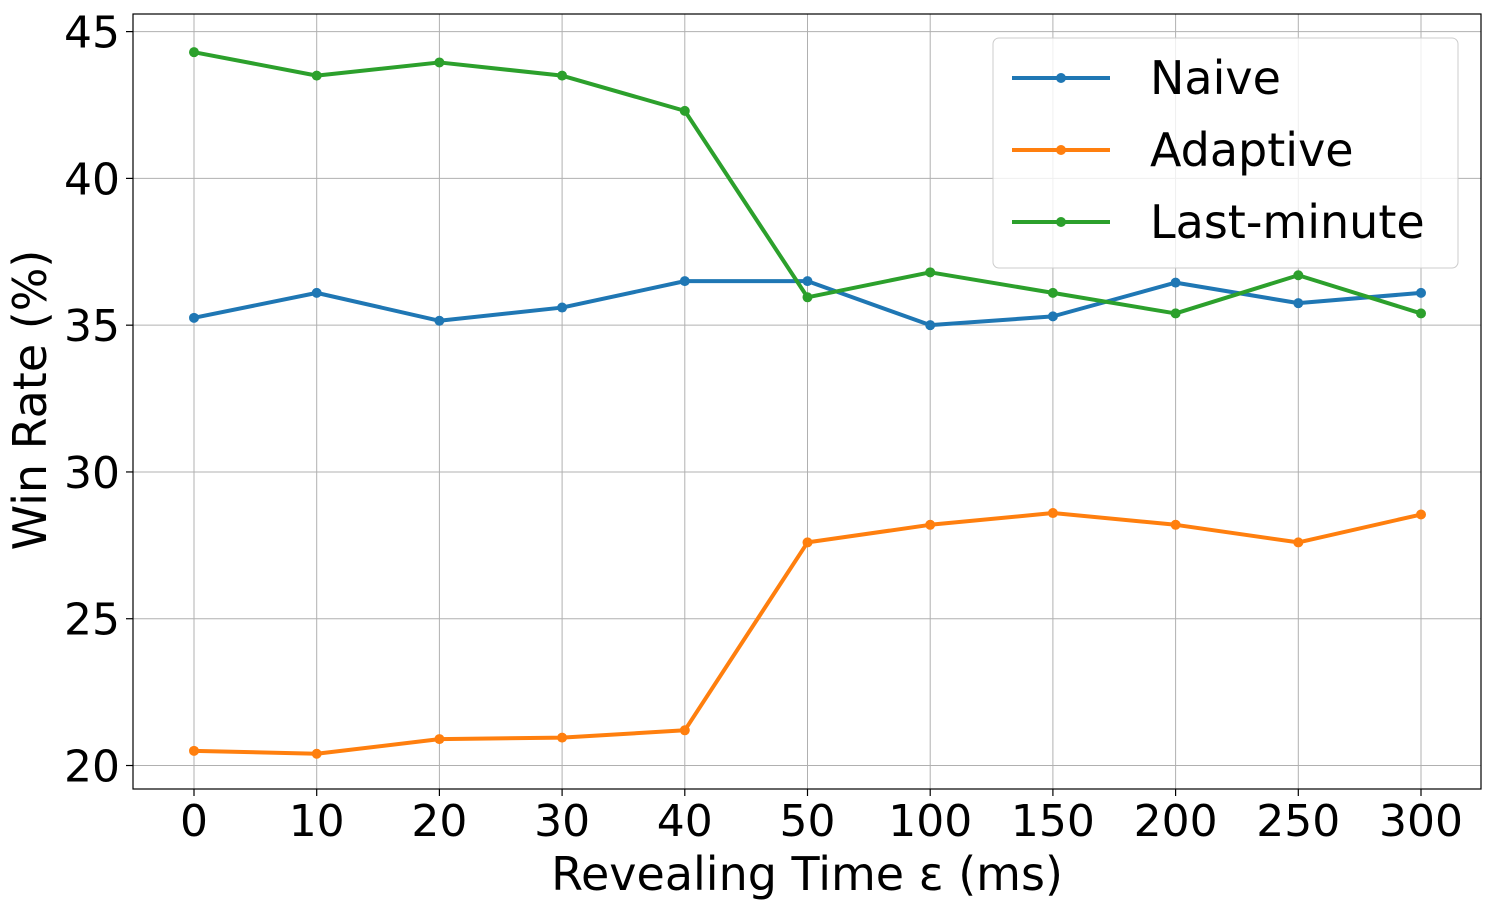 The width and height of the screenshot is (1500, 904). What do you see at coordinates (807, 873) in the screenshot?
I see `x-axis-label: Revealing Time ε (ms)` at bounding box center [807, 873].